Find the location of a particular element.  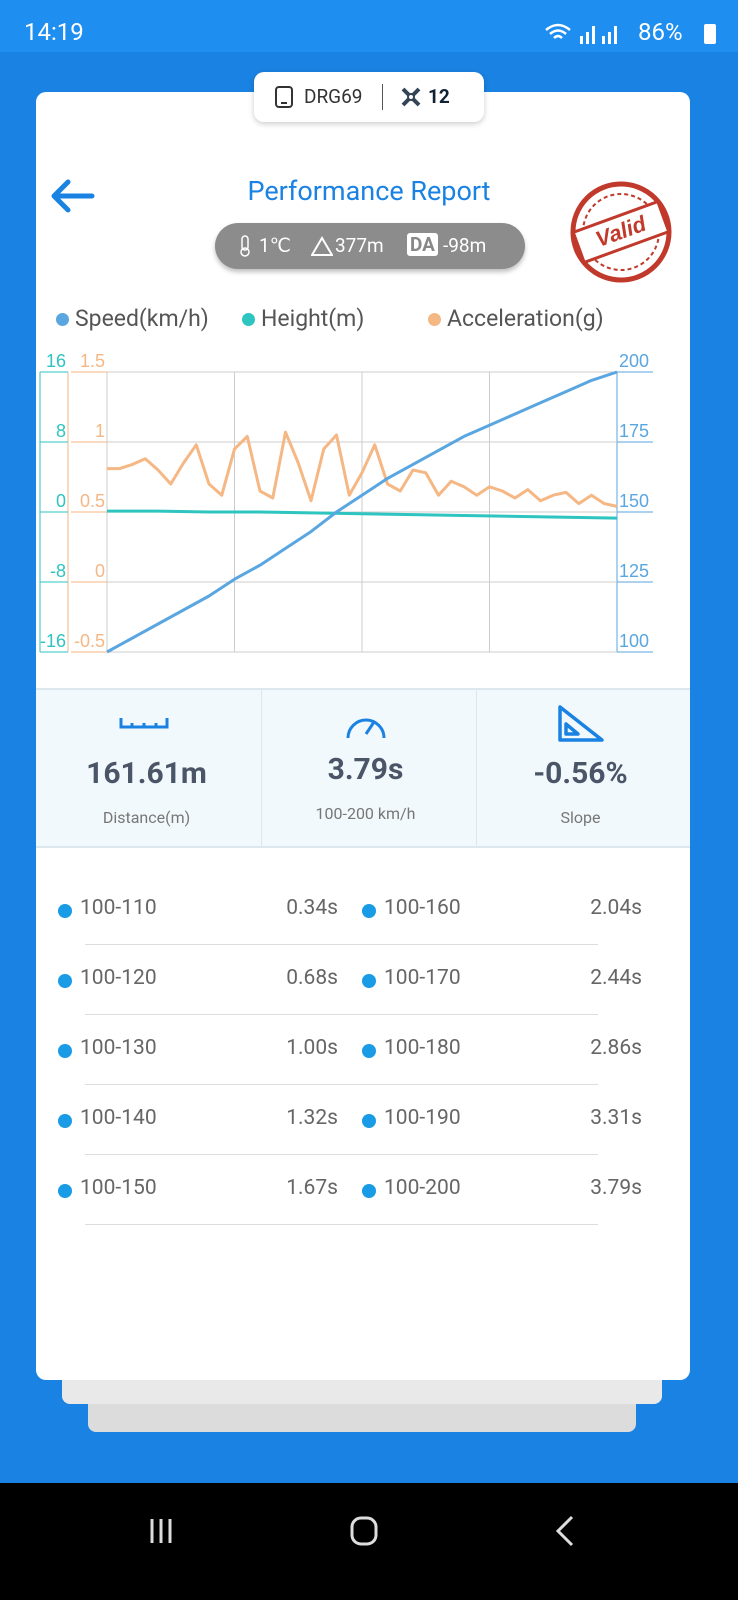

split-range: 100-200 is located at coordinates (422, 1188).